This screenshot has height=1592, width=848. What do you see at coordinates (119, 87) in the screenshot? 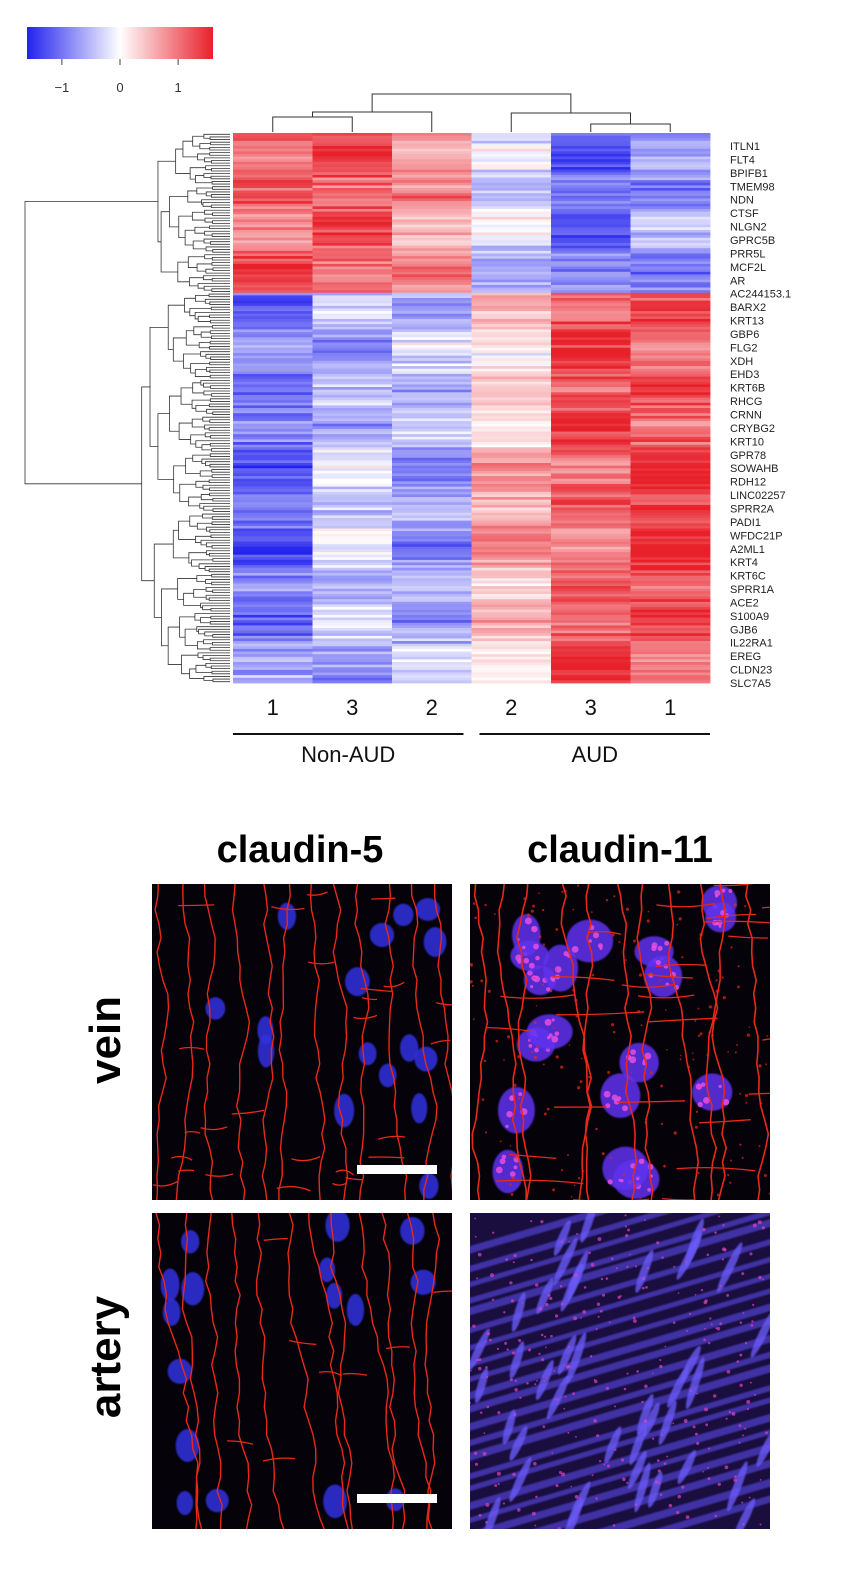
I see `color-scale-tick-label: 0` at bounding box center [119, 87].